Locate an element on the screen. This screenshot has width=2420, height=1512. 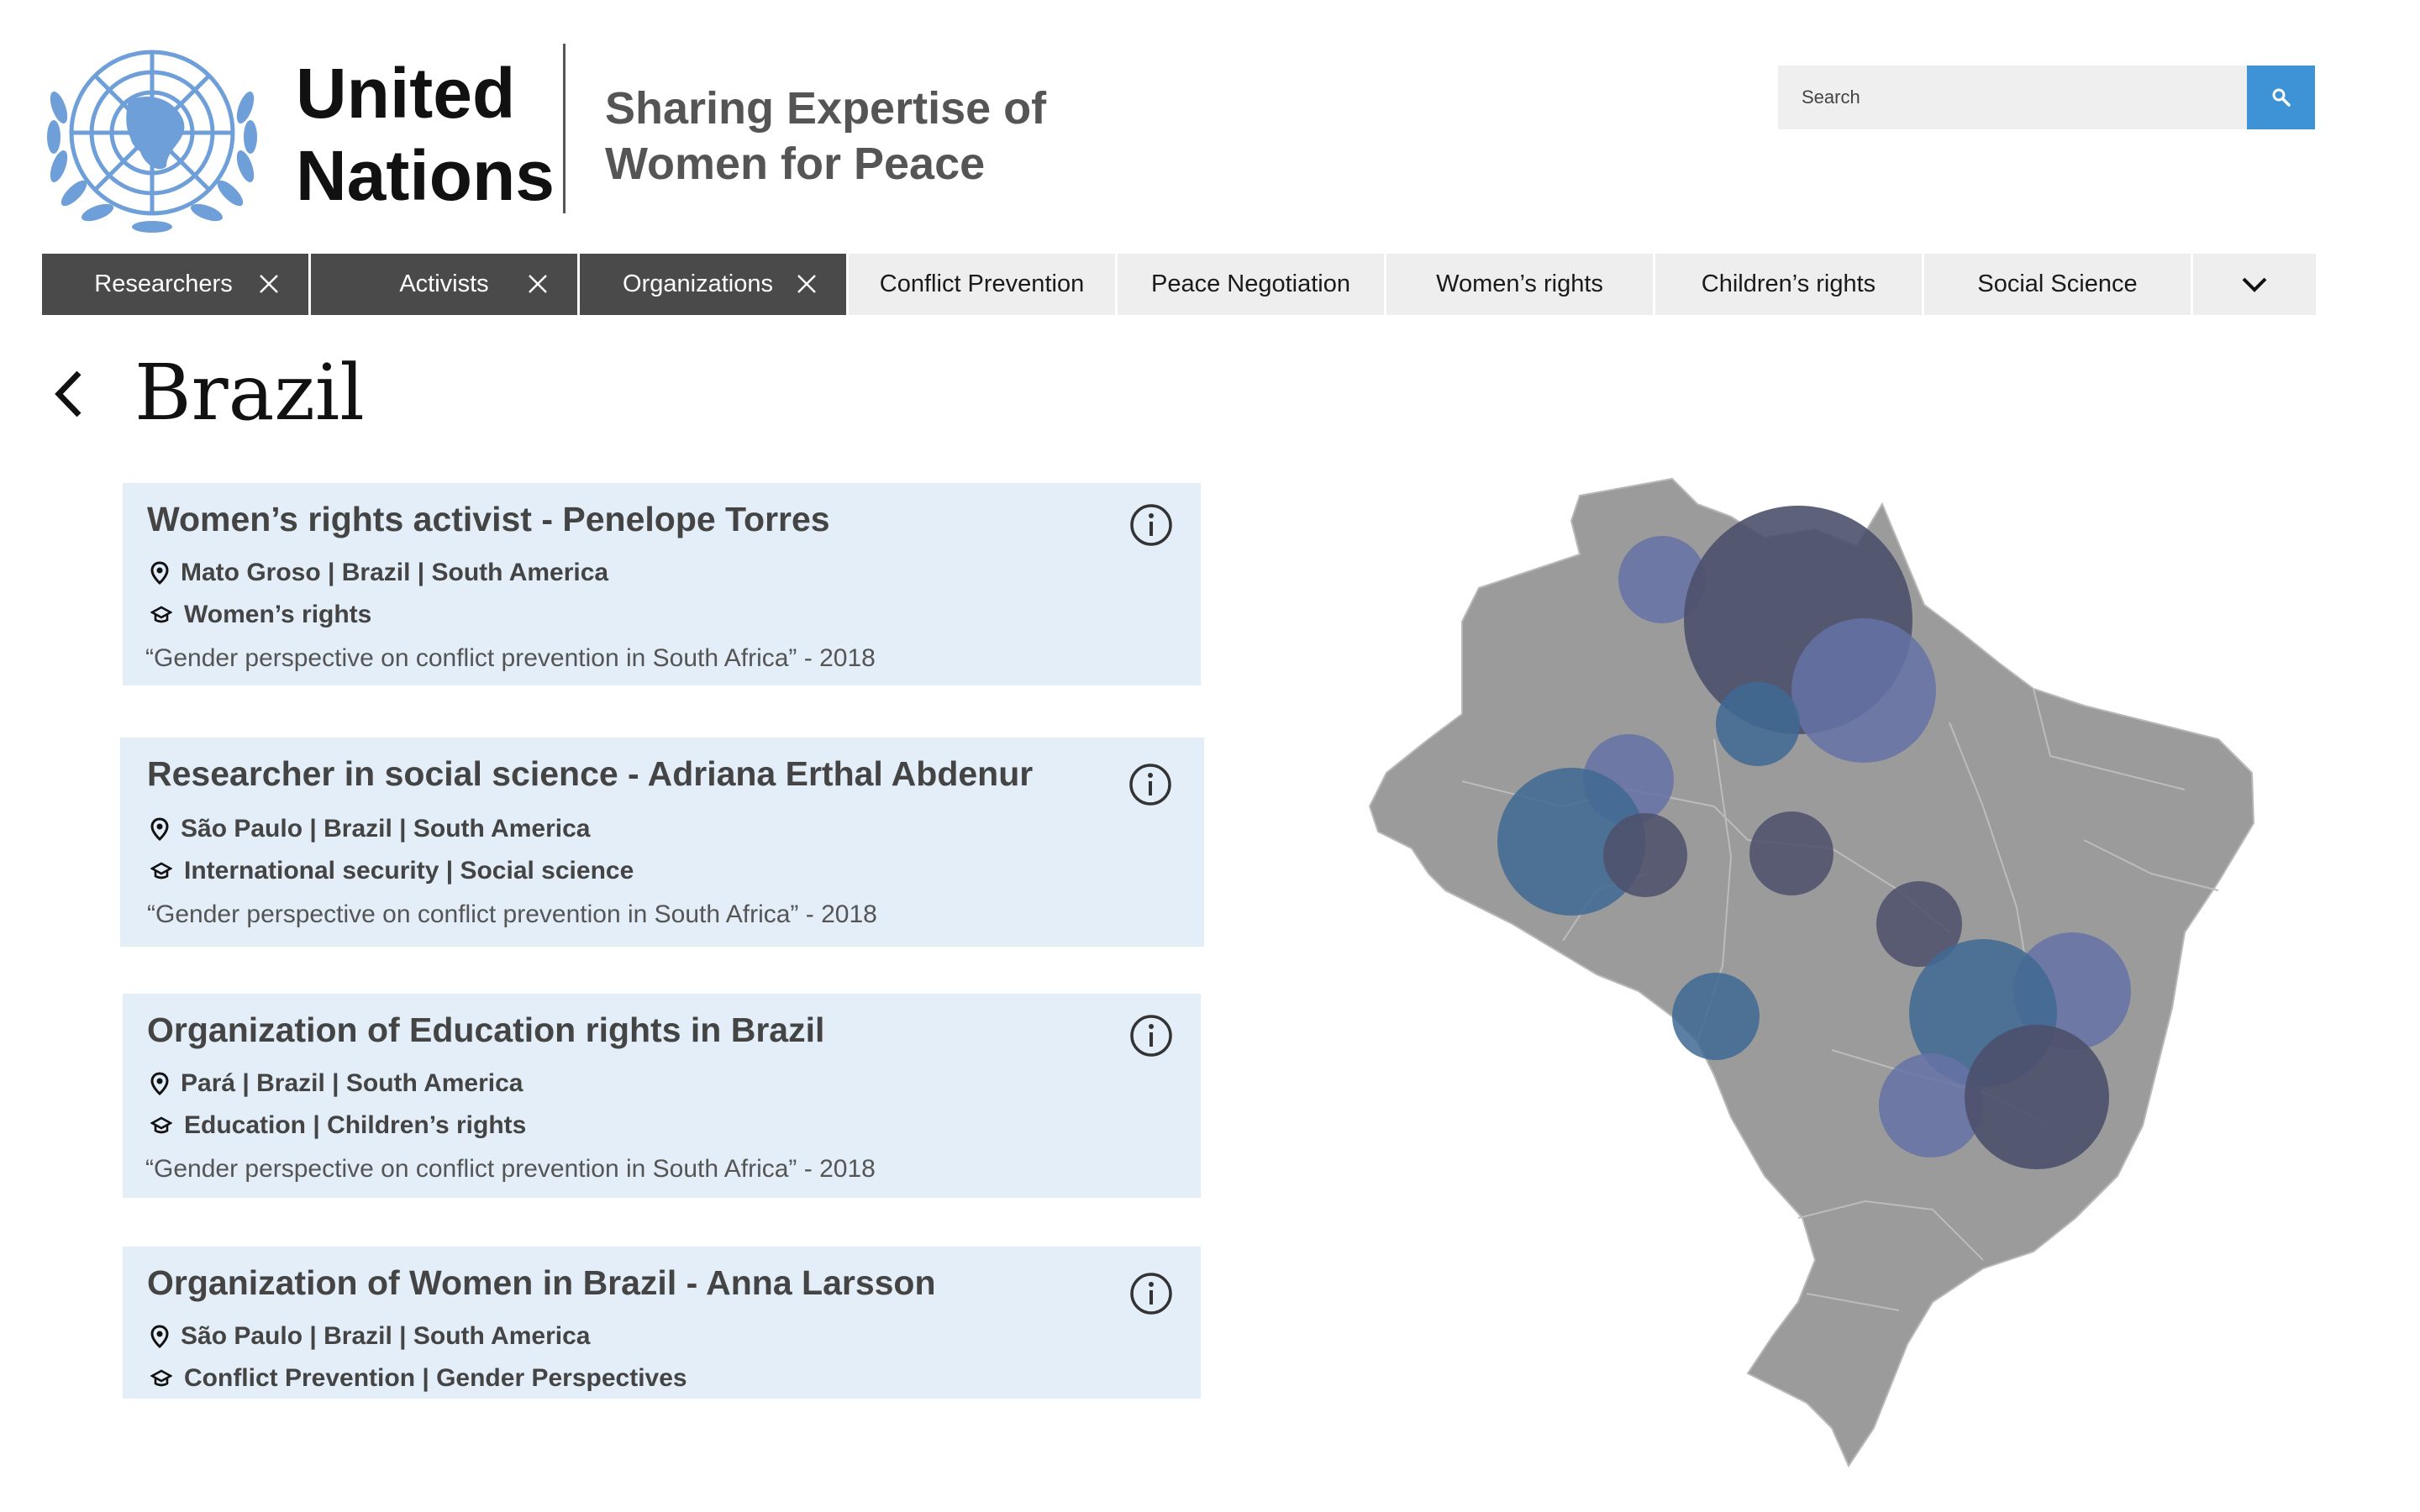
page-title: Brazil is located at coordinates (249, 393).